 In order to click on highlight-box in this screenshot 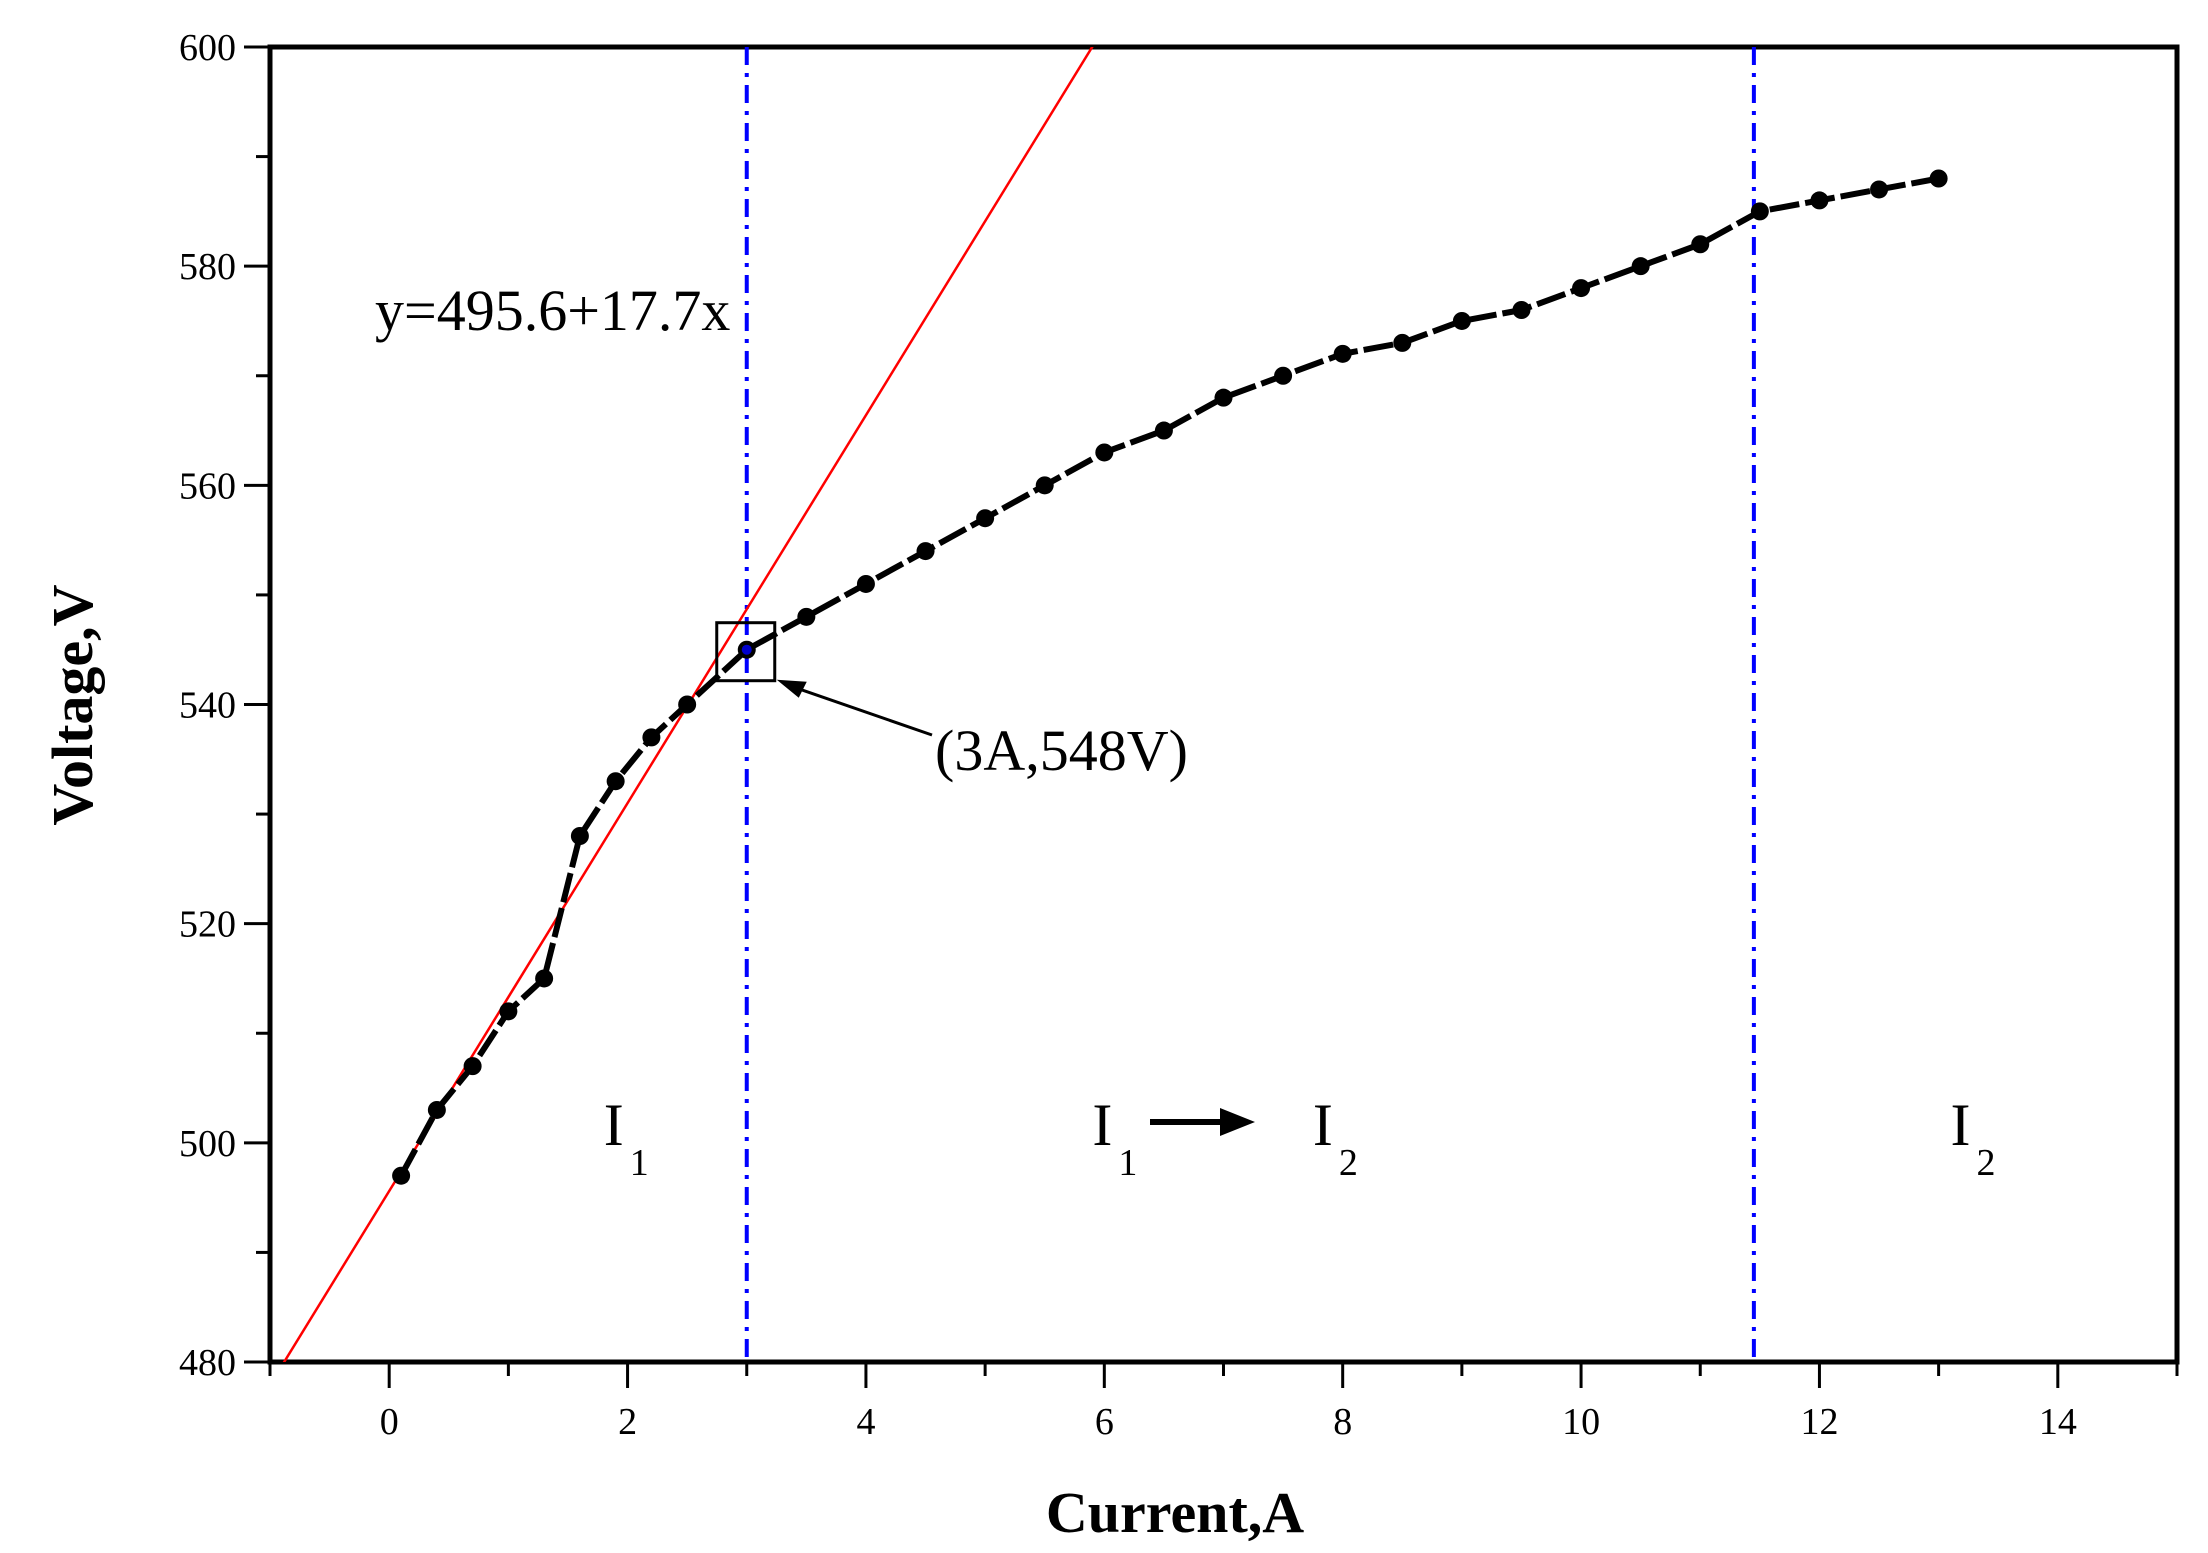, I will do `click(746, 652)`.